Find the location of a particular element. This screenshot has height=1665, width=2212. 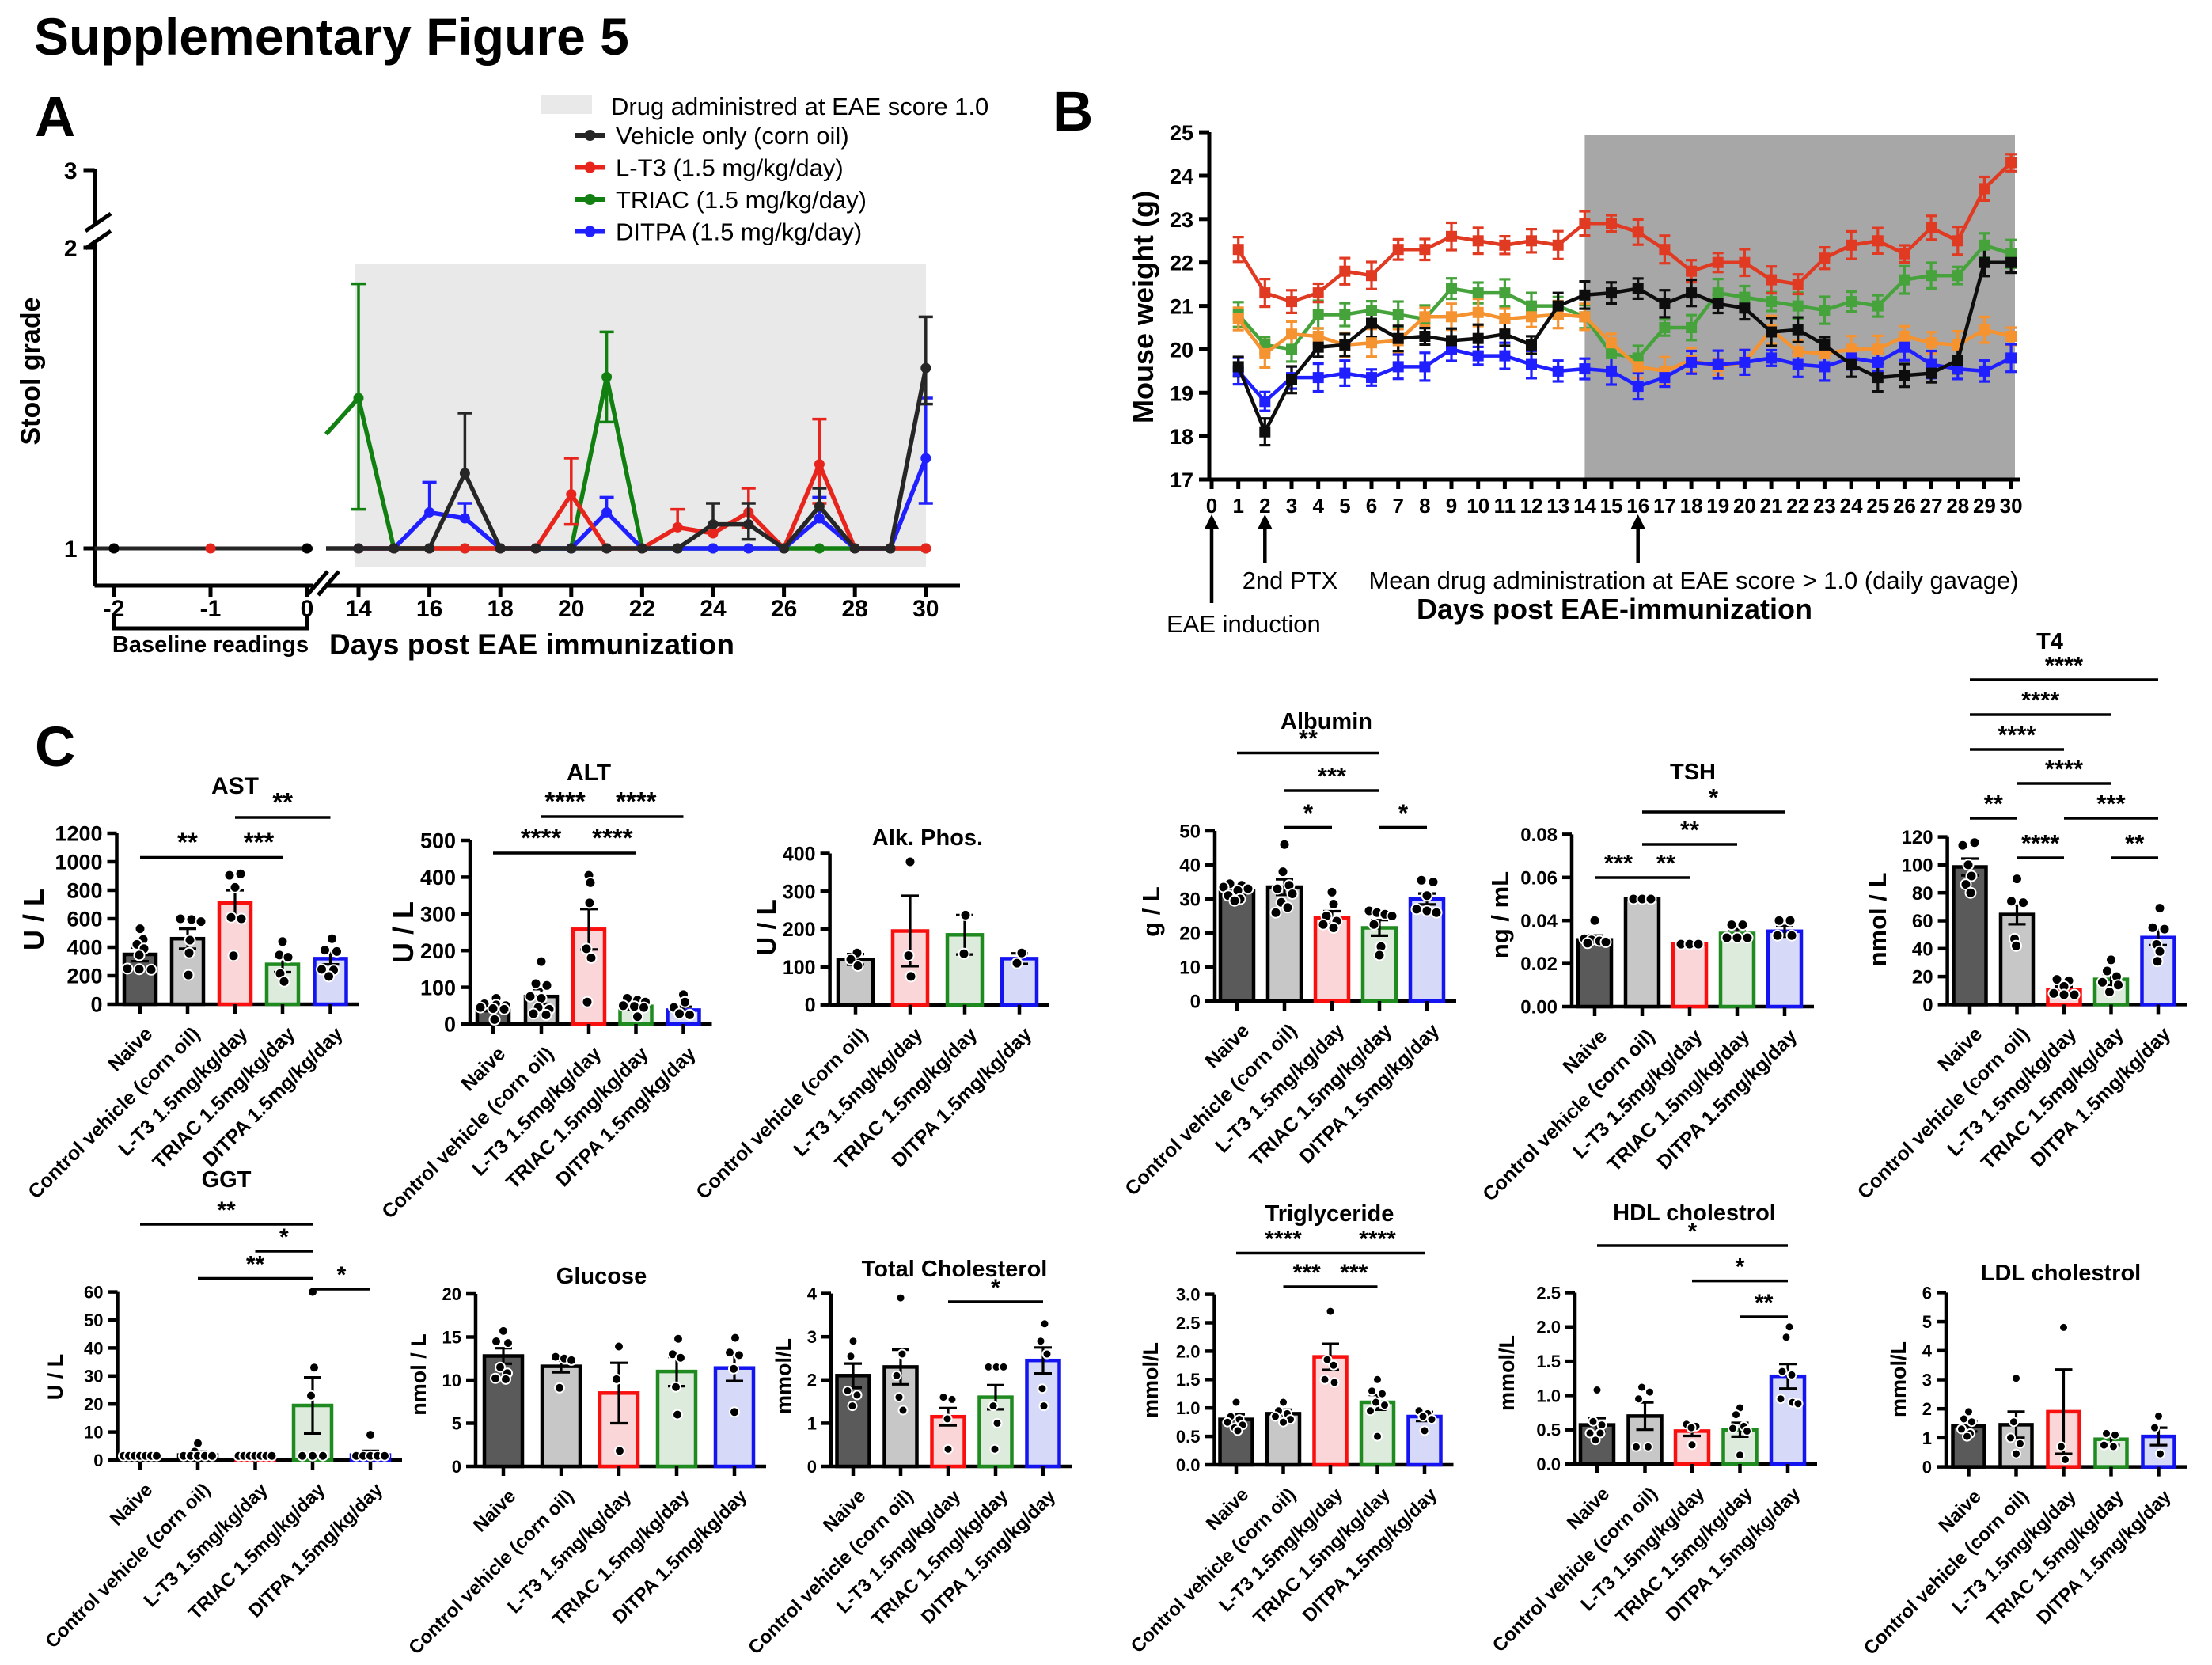

svg-text: 1.5 is located at coordinates (1188, 1380).